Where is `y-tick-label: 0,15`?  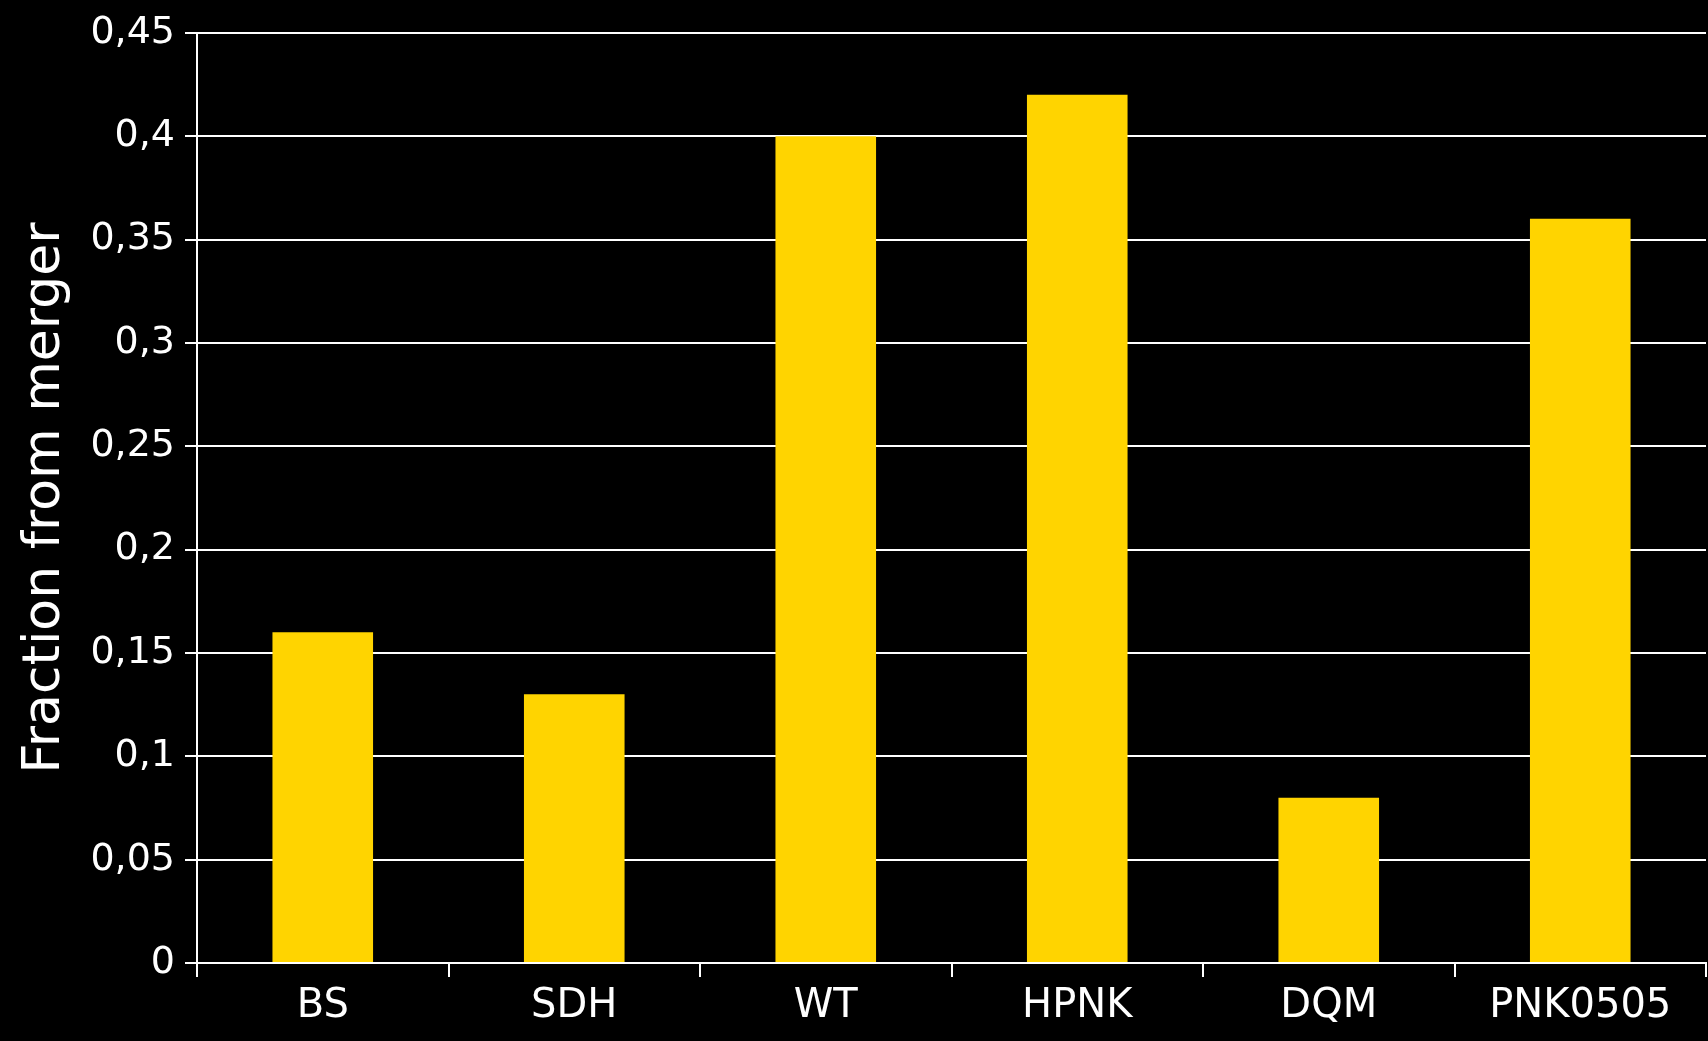
y-tick-label: 0,15 is located at coordinates (133, 649).